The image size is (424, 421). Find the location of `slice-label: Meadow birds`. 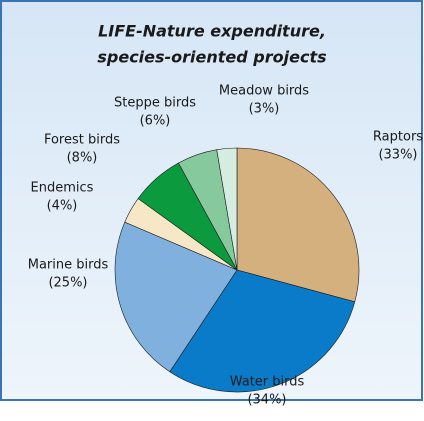

slice-label: Meadow birds is located at coordinates (264, 91).